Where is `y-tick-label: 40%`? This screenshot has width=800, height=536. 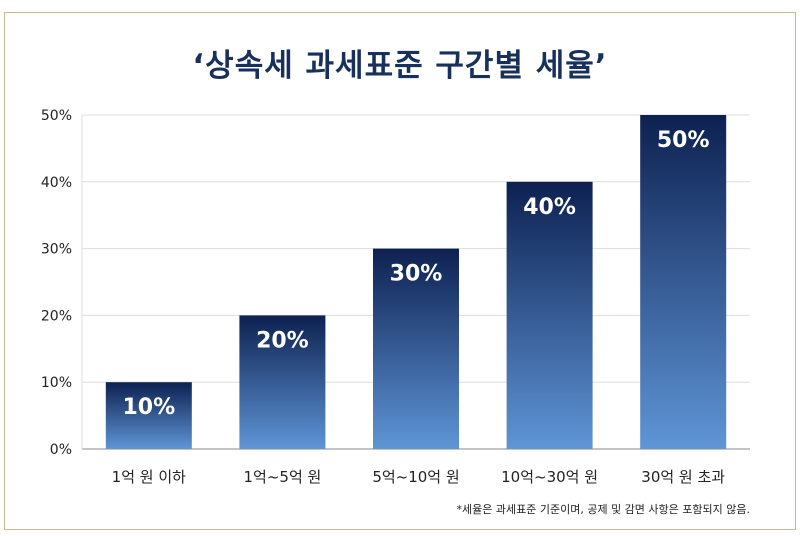 y-tick-label: 40% is located at coordinates (56, 183).